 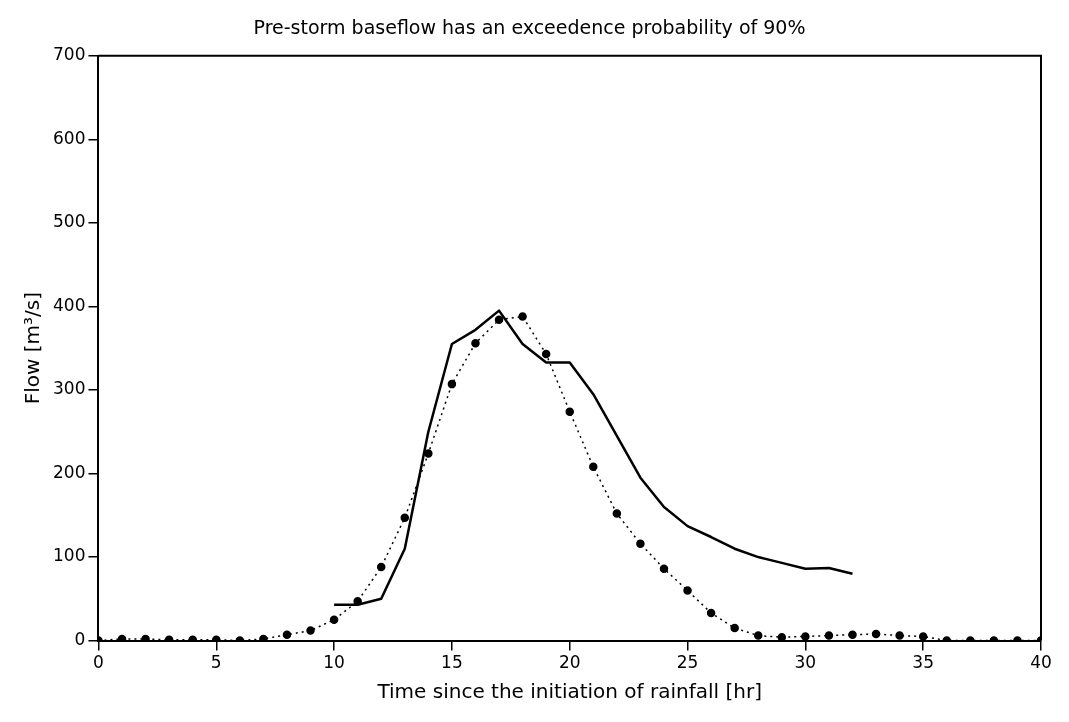 I want to click on x-tick-label: 20, so click(x=569, y=662).